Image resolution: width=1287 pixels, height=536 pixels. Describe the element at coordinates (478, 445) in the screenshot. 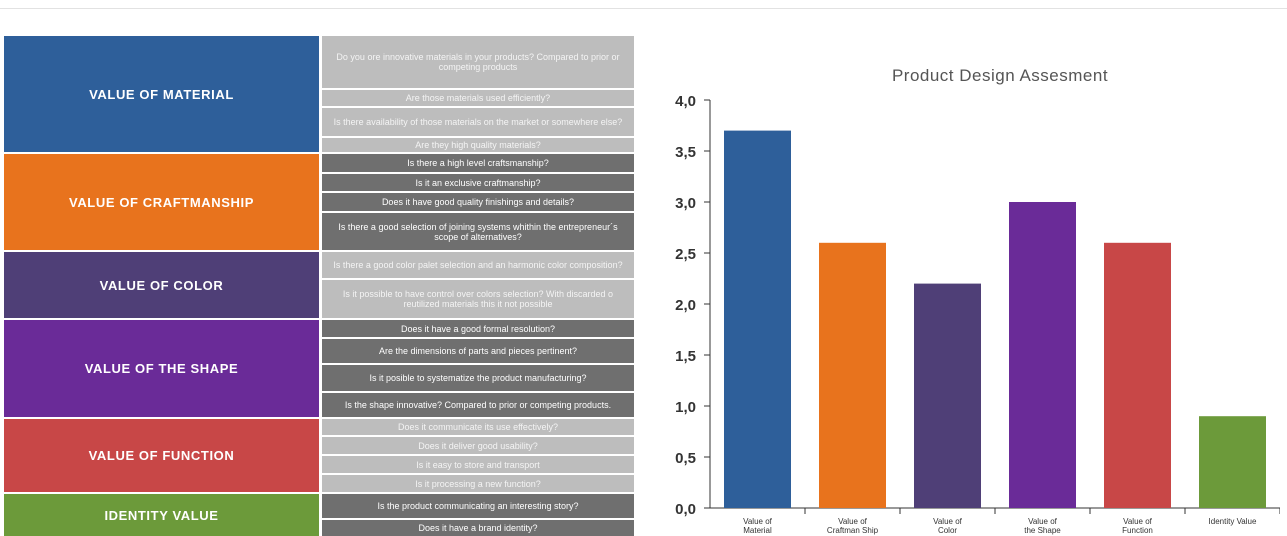

I see `question-cell: Does it deliver good usability?` at that location.